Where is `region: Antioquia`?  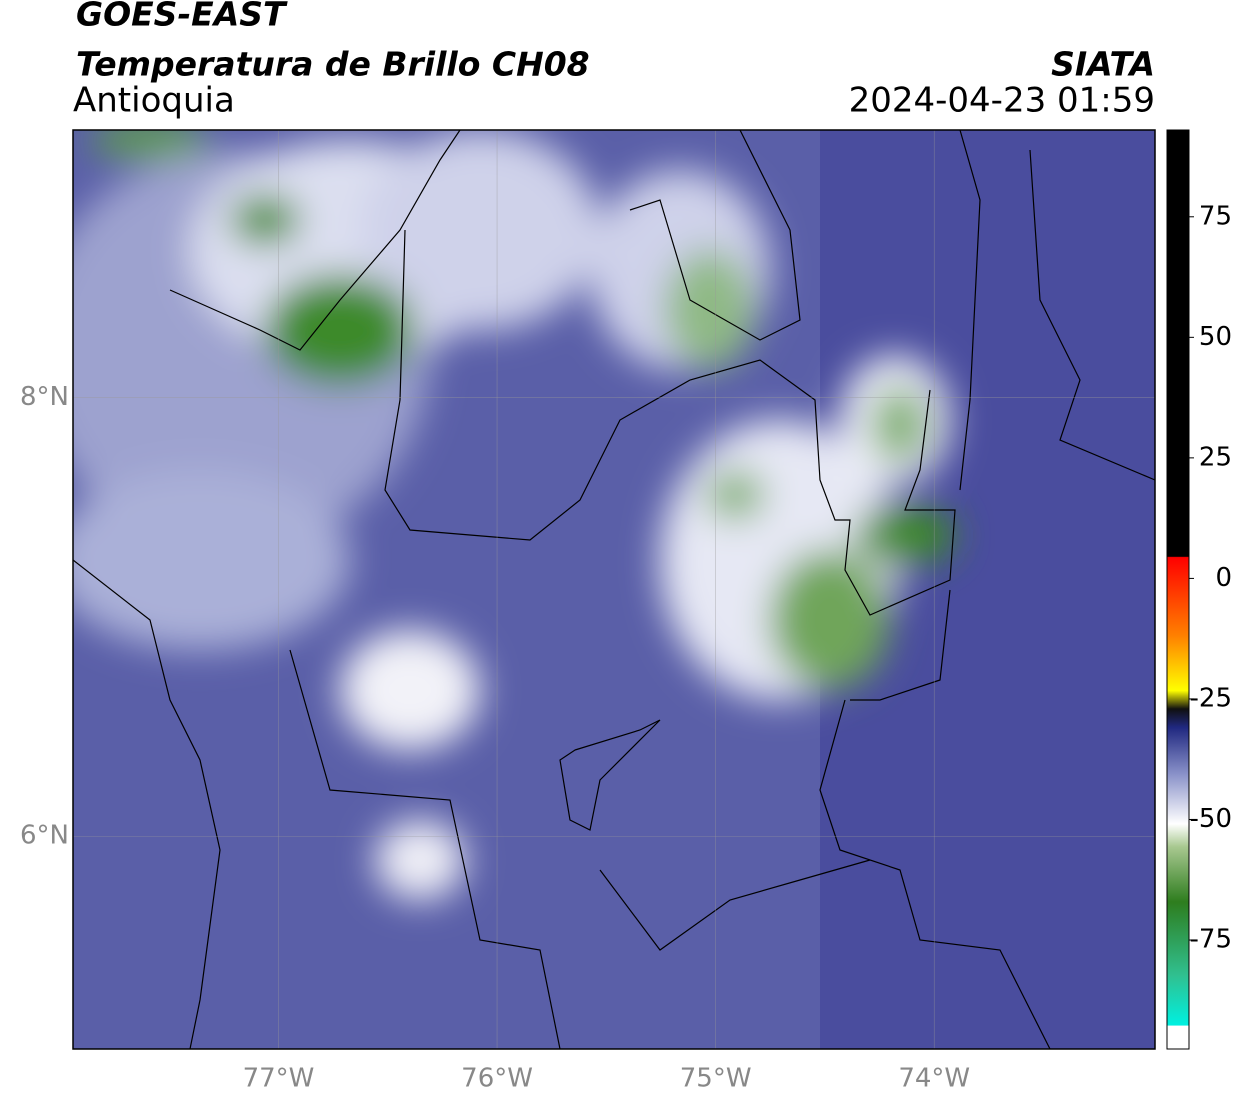
region: Antioquia is located at coordinates (154, 101).